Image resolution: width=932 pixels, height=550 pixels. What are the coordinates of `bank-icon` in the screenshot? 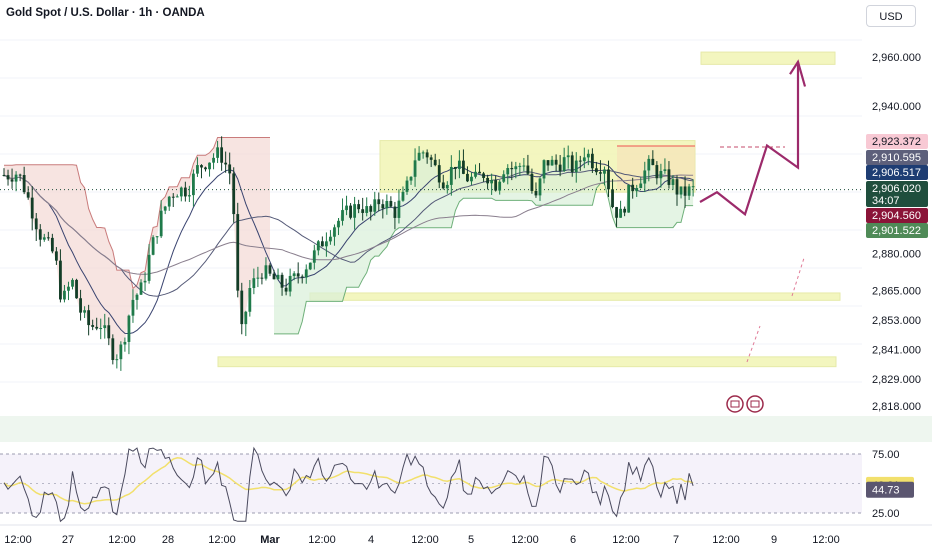 It's located at (735, 404).